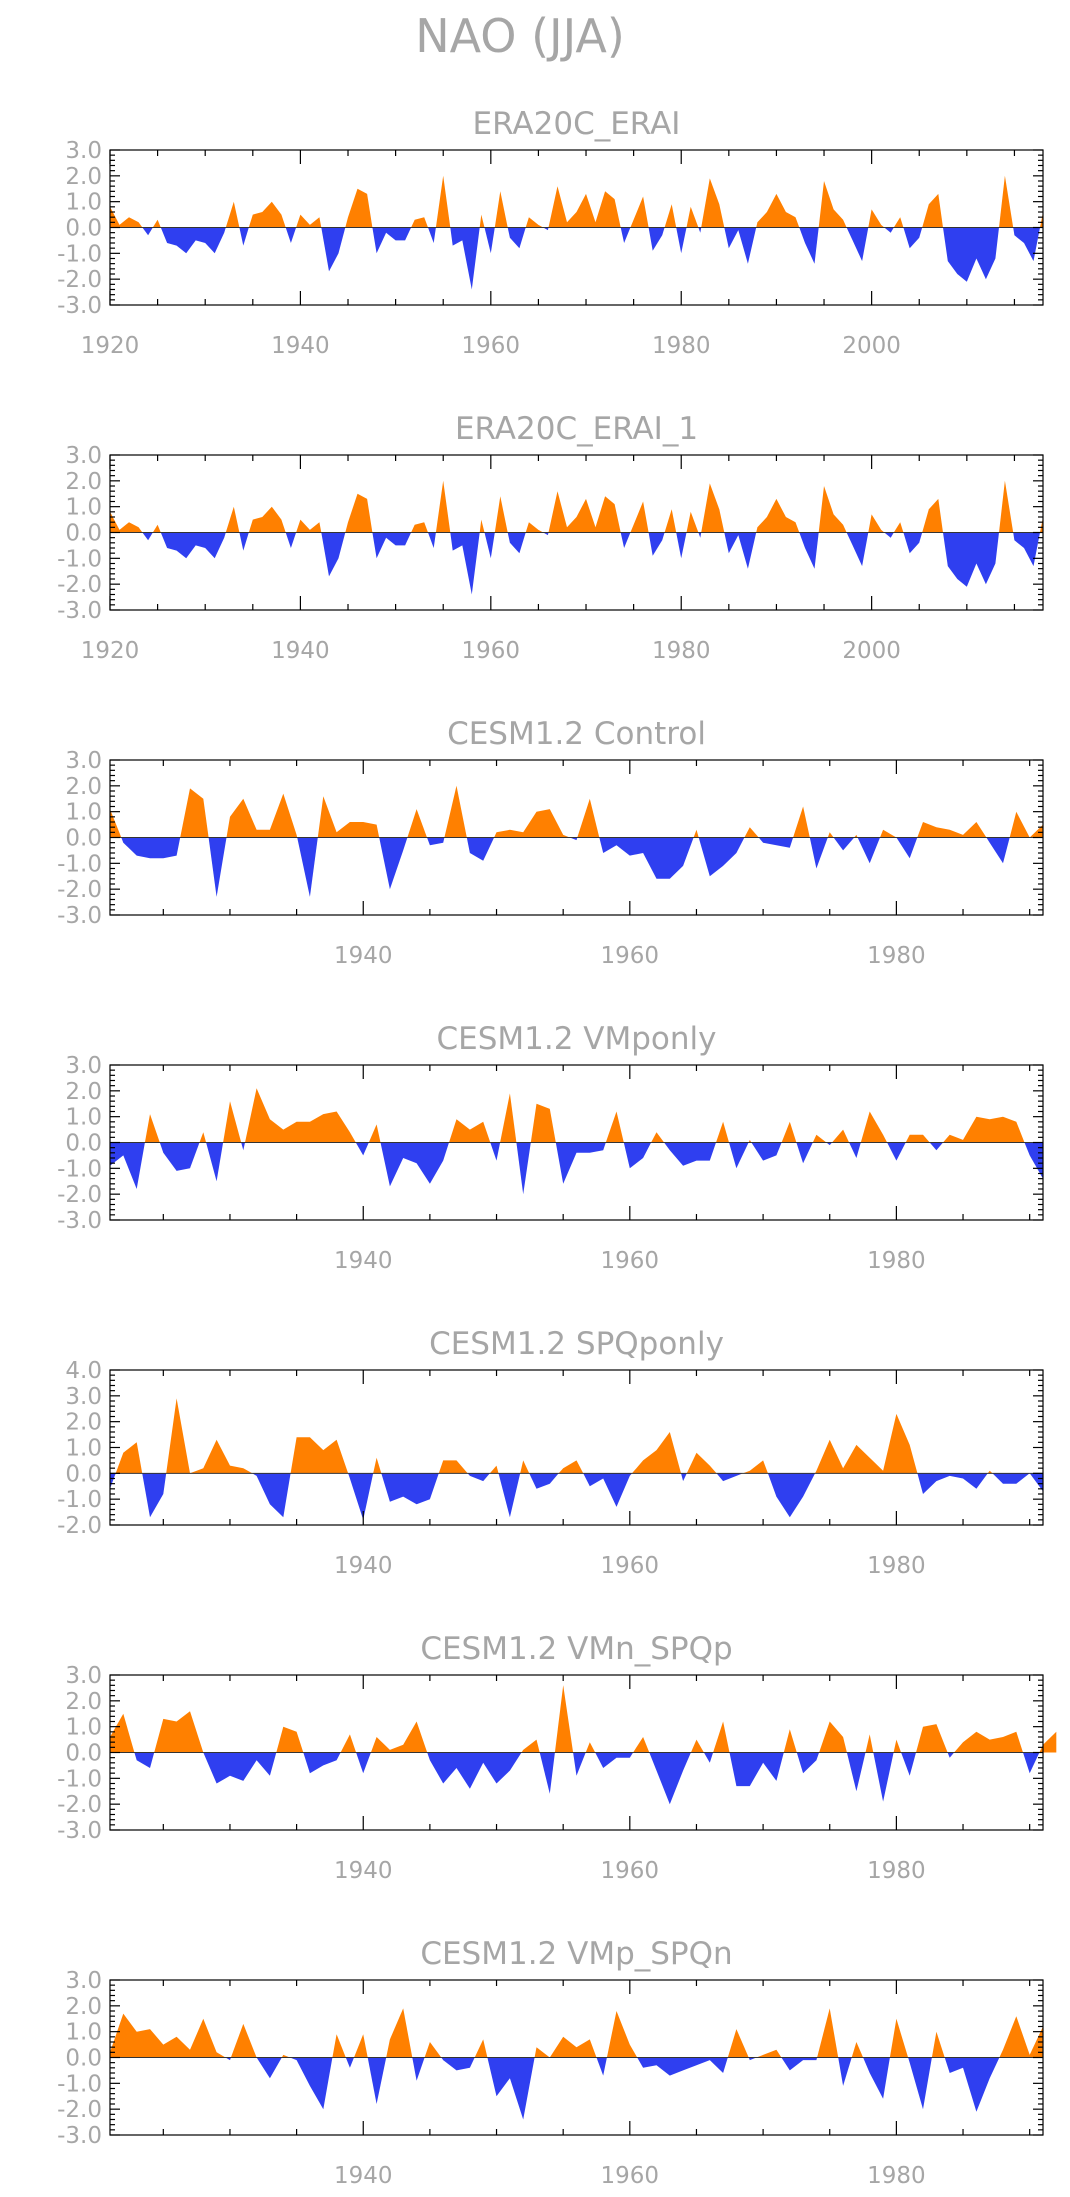 This screenshot has width=1070, height=2197. What do you see at coordinates (576, 429) in the screenshot?
I see `panel-title: ERA20C_ERAI_1` at bounding box center [576, 429].